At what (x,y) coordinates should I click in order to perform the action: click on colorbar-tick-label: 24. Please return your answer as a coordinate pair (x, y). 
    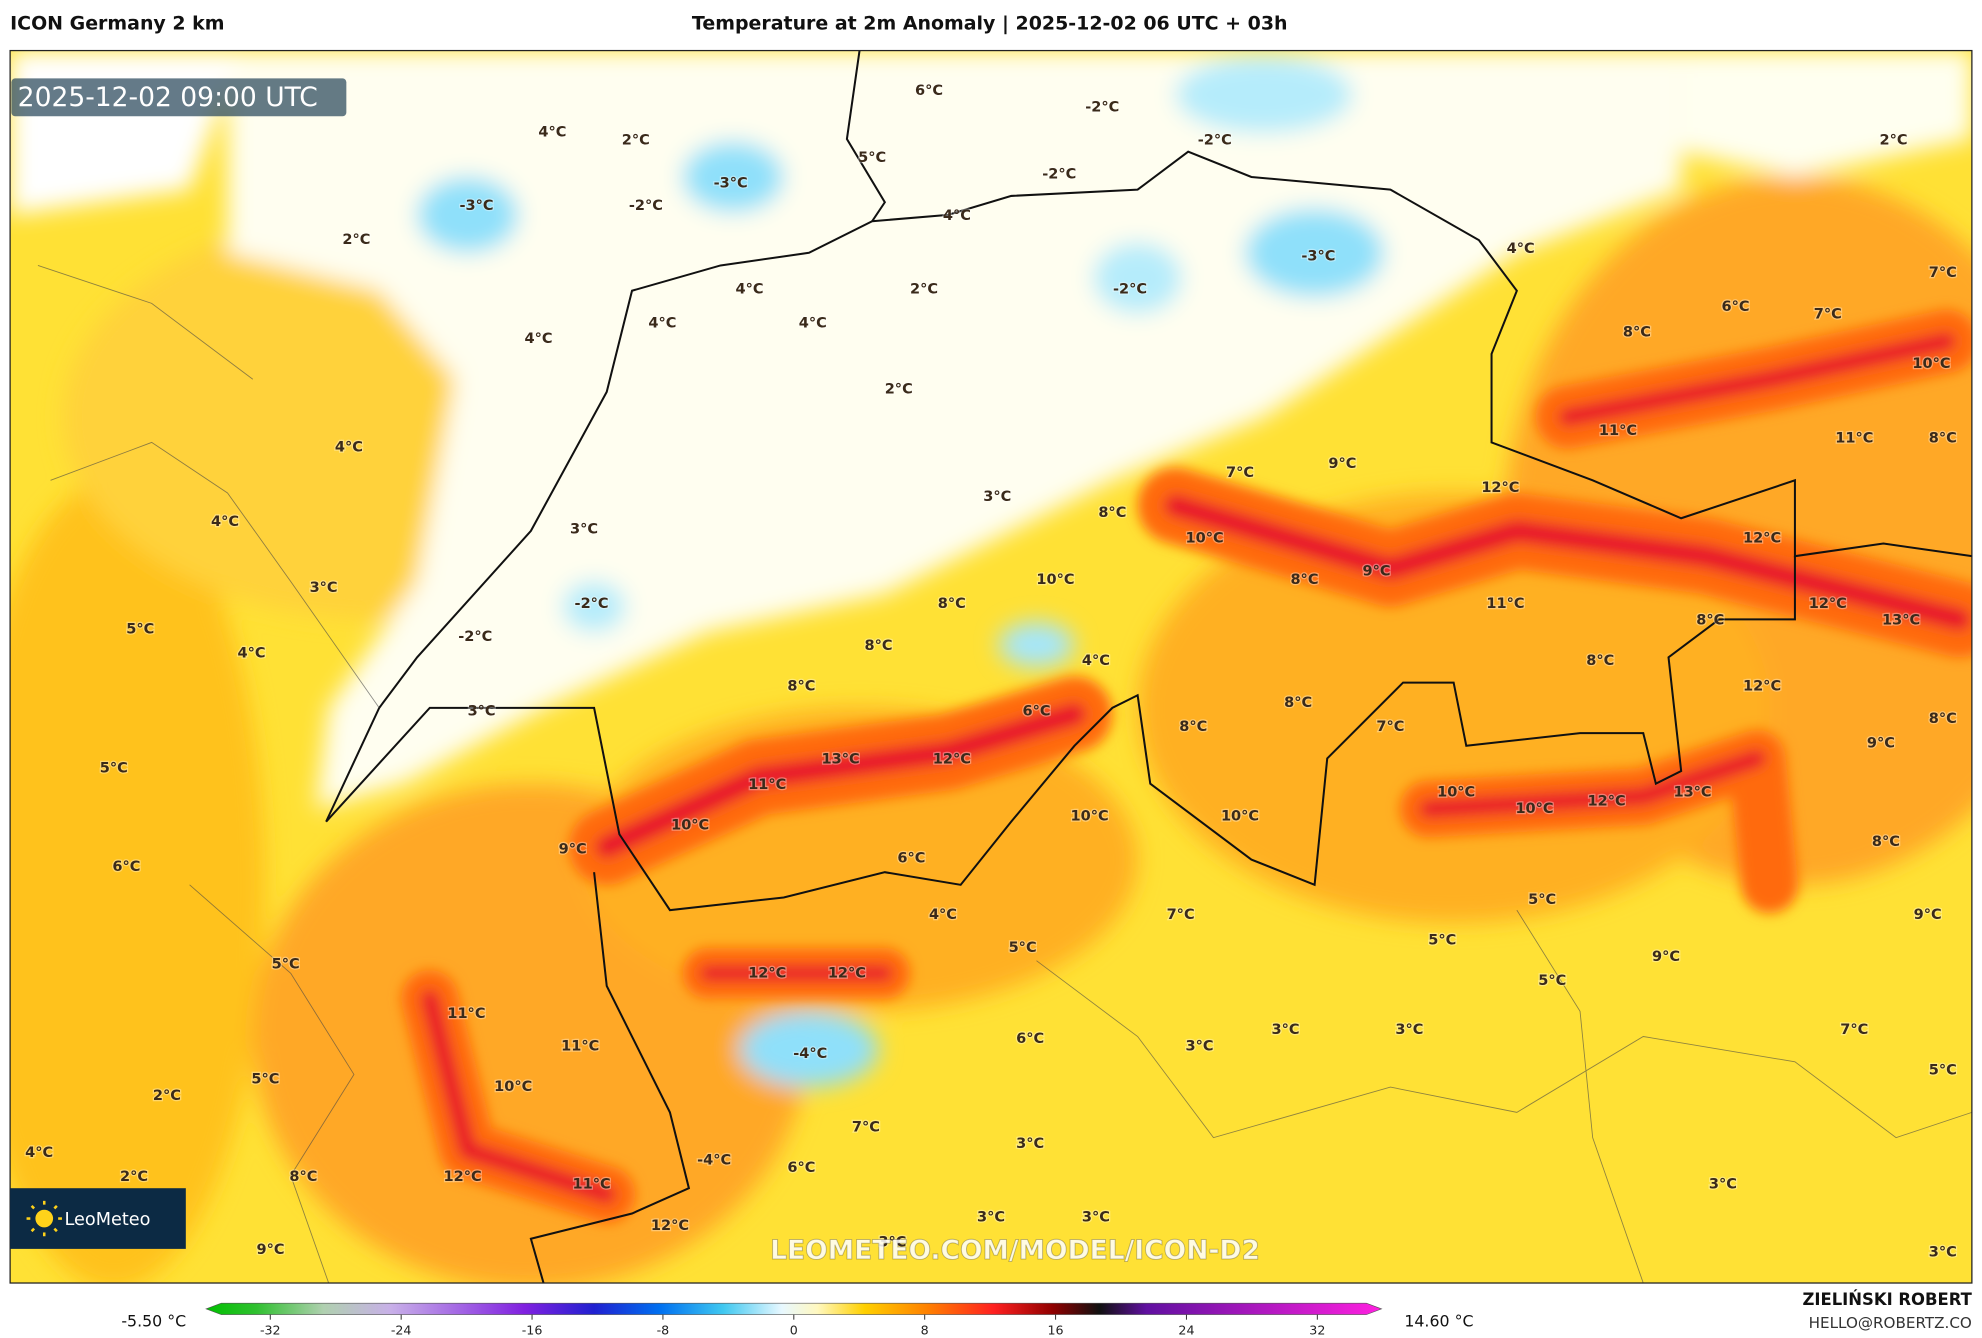
    Looking at the image, I should click on (1186, 1330).